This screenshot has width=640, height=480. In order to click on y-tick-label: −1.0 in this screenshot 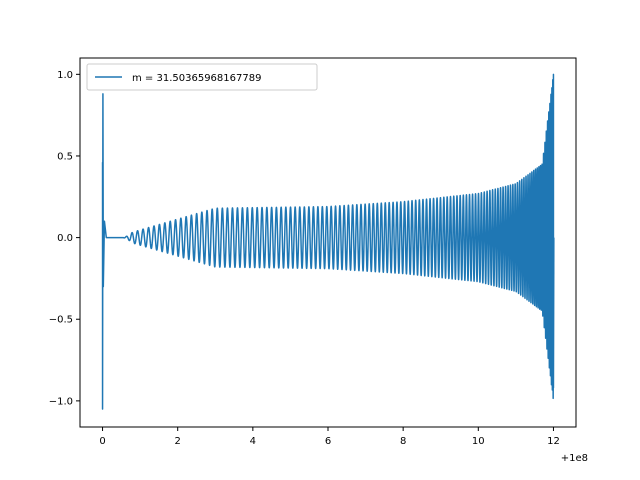, I will do `click(61, 401)`.